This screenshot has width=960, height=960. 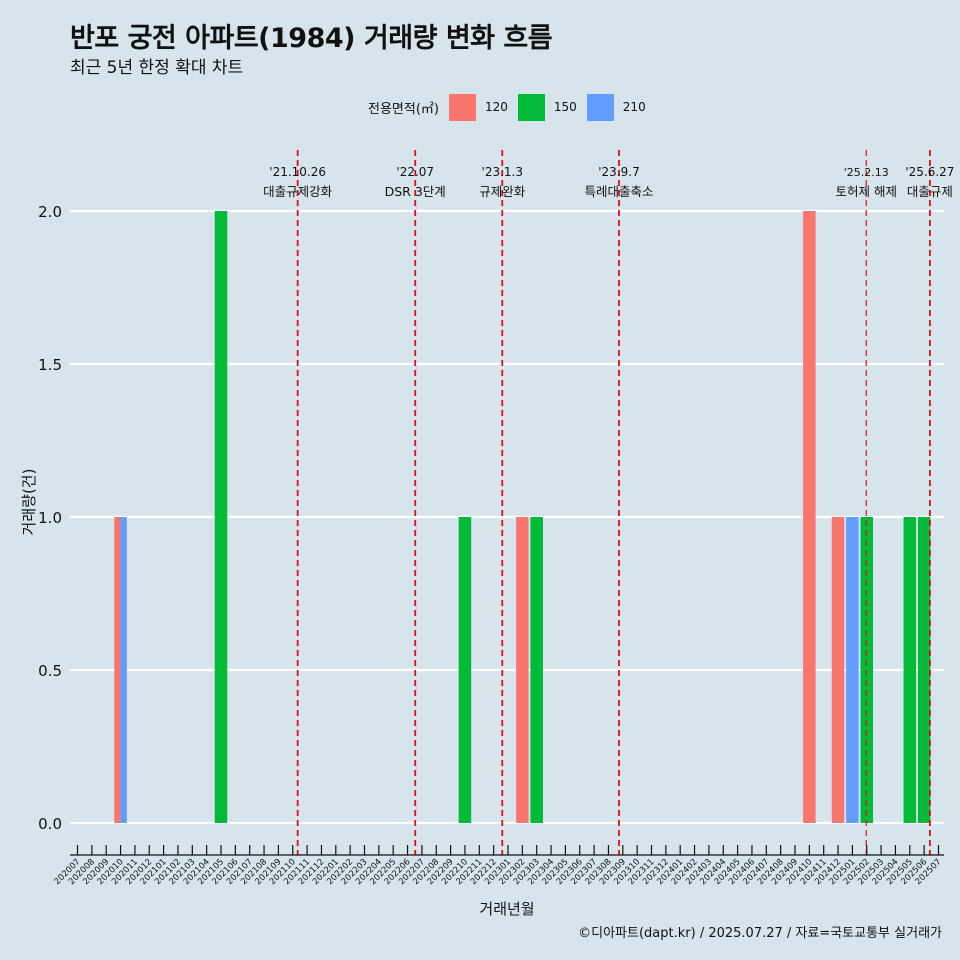 What do you see at coordinates (297, 172) in the screenshot?
I see `event-date-label: '21.10.26` at bounding box center [297, 172].